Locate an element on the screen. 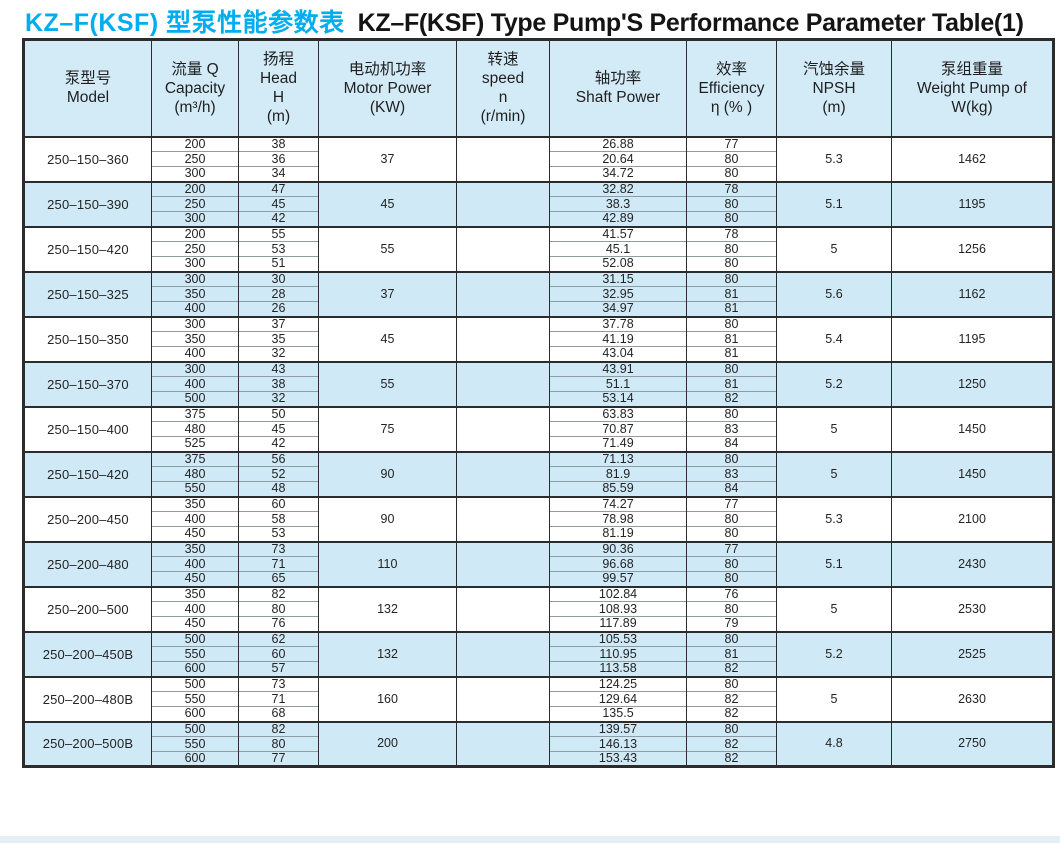  cell-head: 36 is located at coordinates (278, 159).